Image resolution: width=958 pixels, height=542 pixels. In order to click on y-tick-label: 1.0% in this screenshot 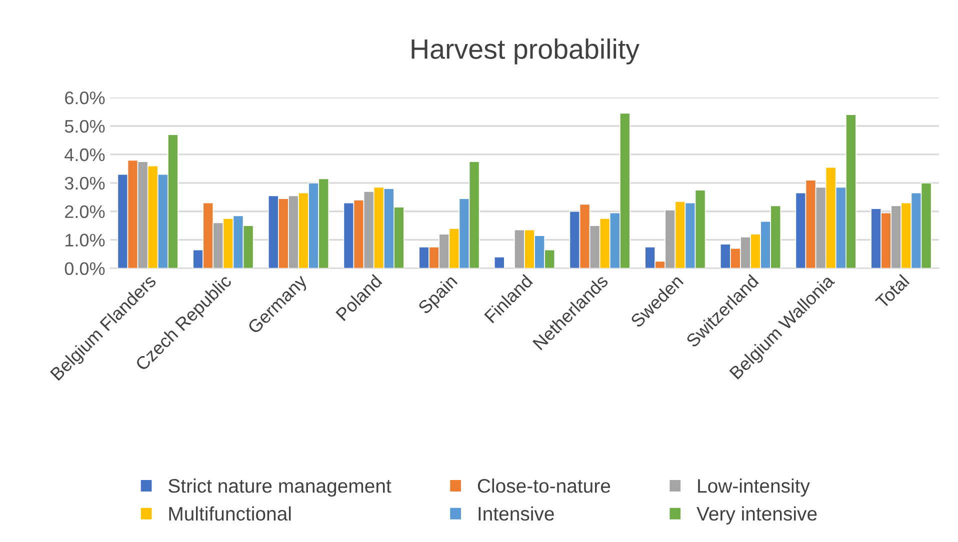, I will do `click(85, 240)`.